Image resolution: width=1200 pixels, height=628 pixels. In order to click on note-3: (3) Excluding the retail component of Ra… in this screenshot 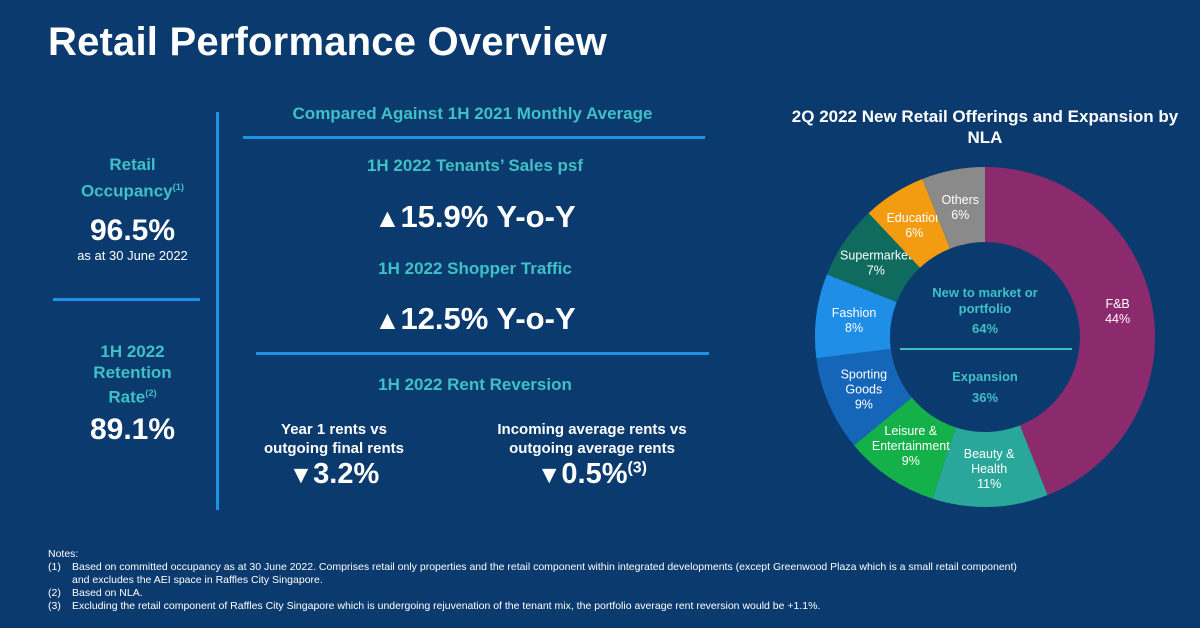, I will do `click(608, 606)`.